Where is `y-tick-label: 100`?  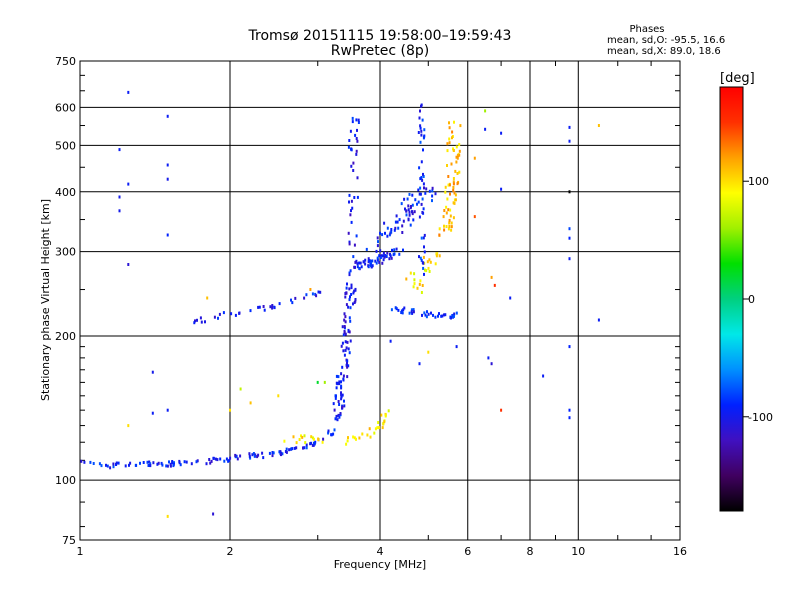
y-tick-label: 100 is located at coordinates (65, 480).